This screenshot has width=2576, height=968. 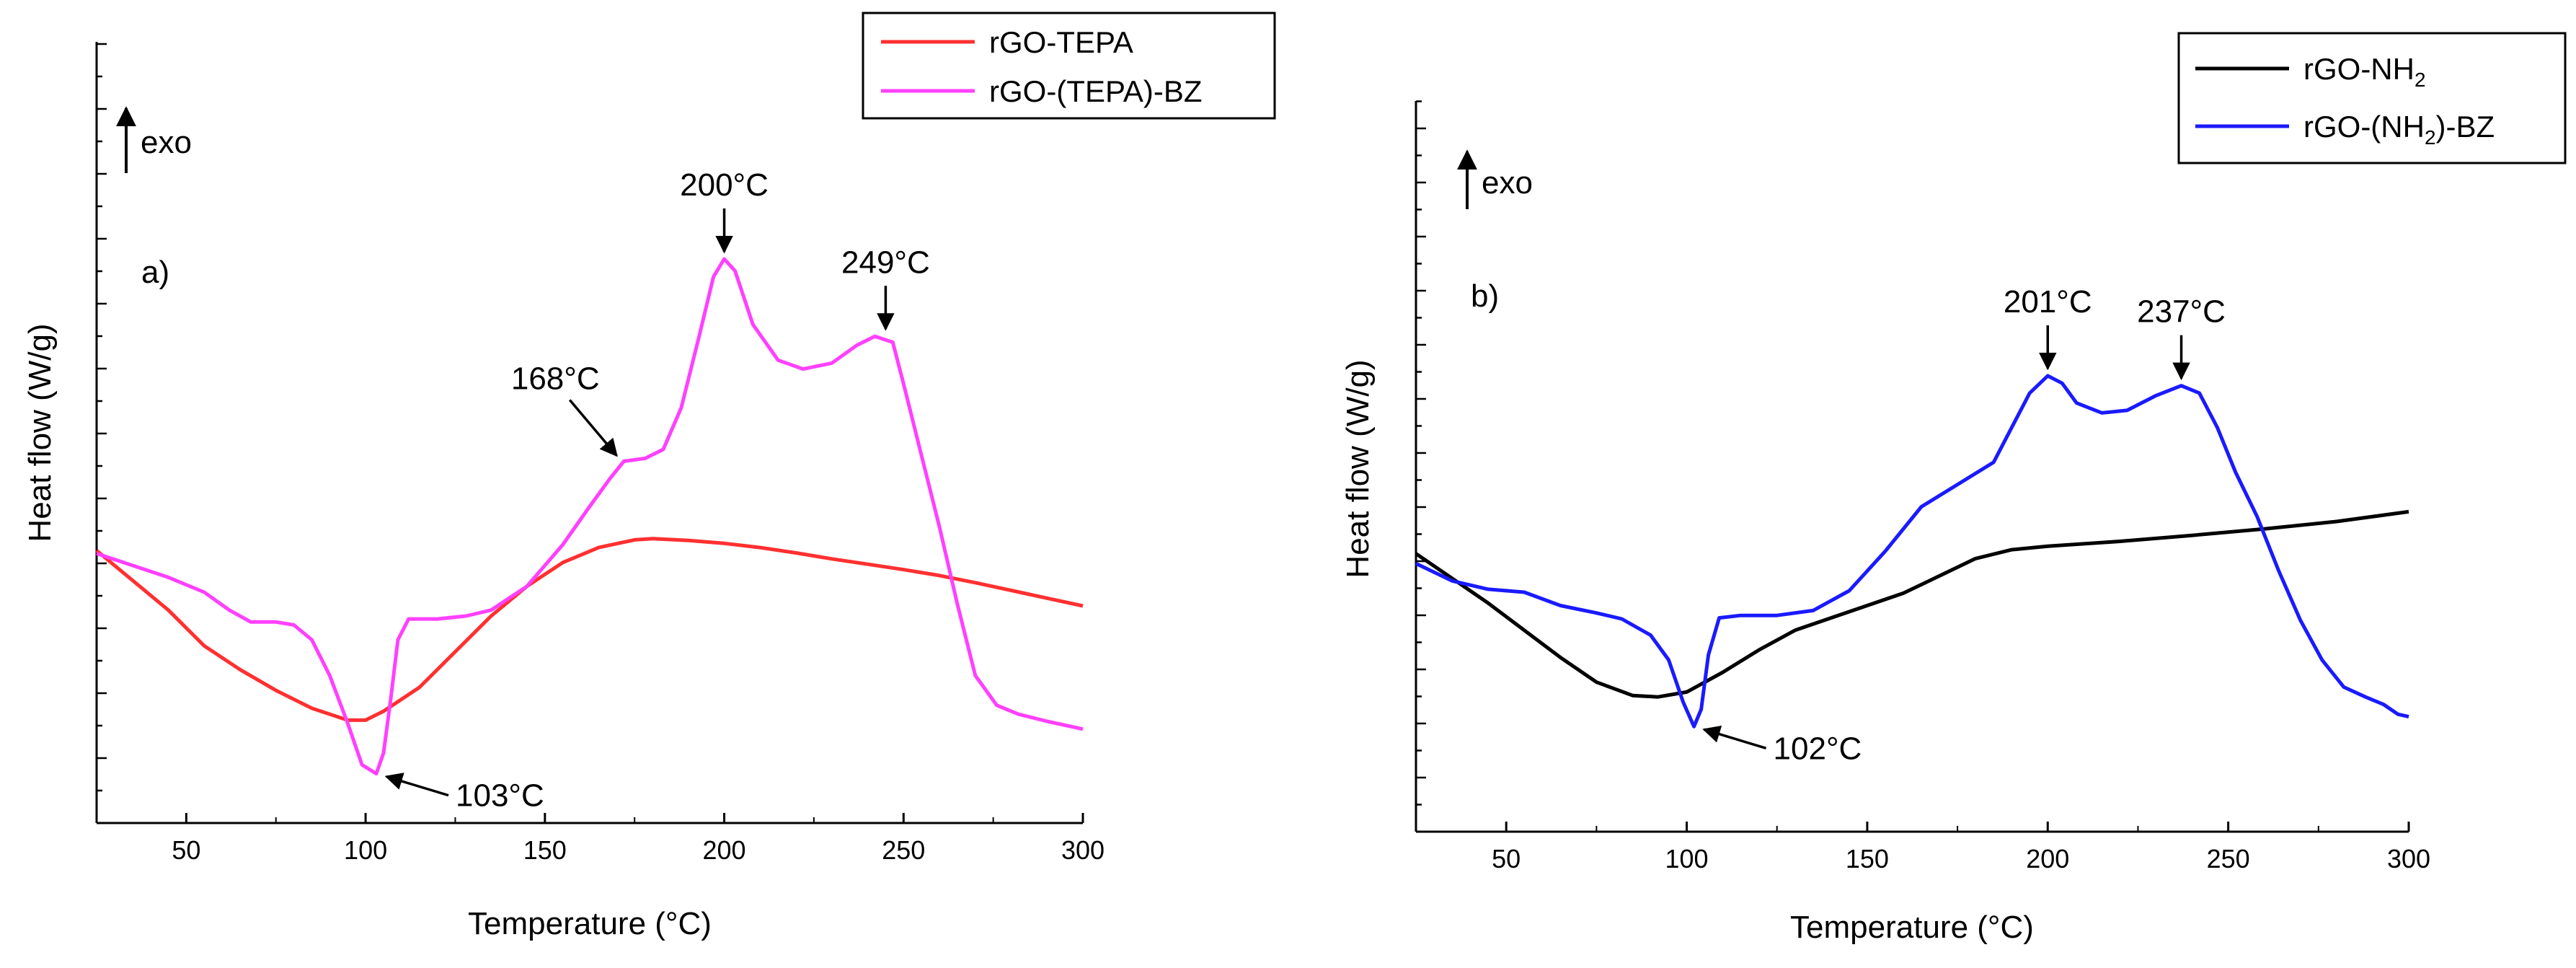 What do you see at coordinates (500, 796) in the screenshot?
I see `annotation-label: 103°C` at bounding box center [500, 796].